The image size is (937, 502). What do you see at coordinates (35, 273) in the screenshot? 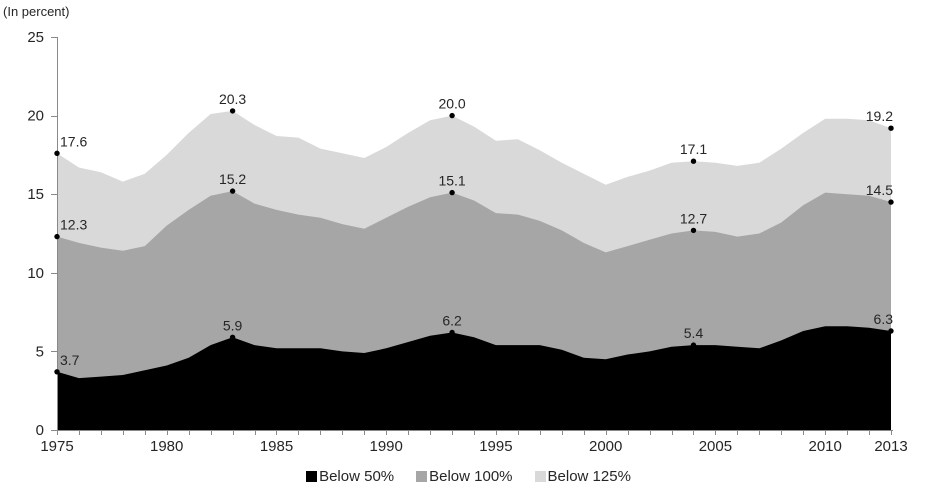
I see `y-axis-tick-label: 10` at bounding box center [35, 273].